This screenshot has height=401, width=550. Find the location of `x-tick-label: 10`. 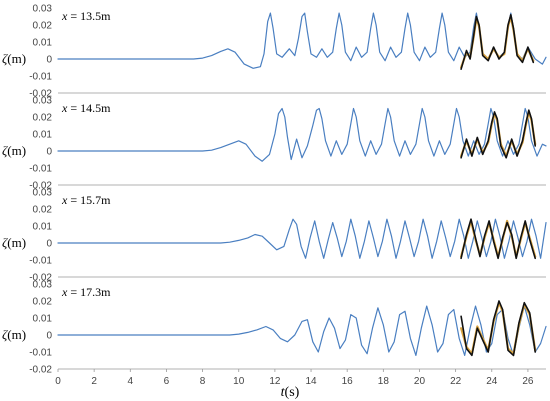

x-tick-label: 10 is located at coordinates (239, 381).